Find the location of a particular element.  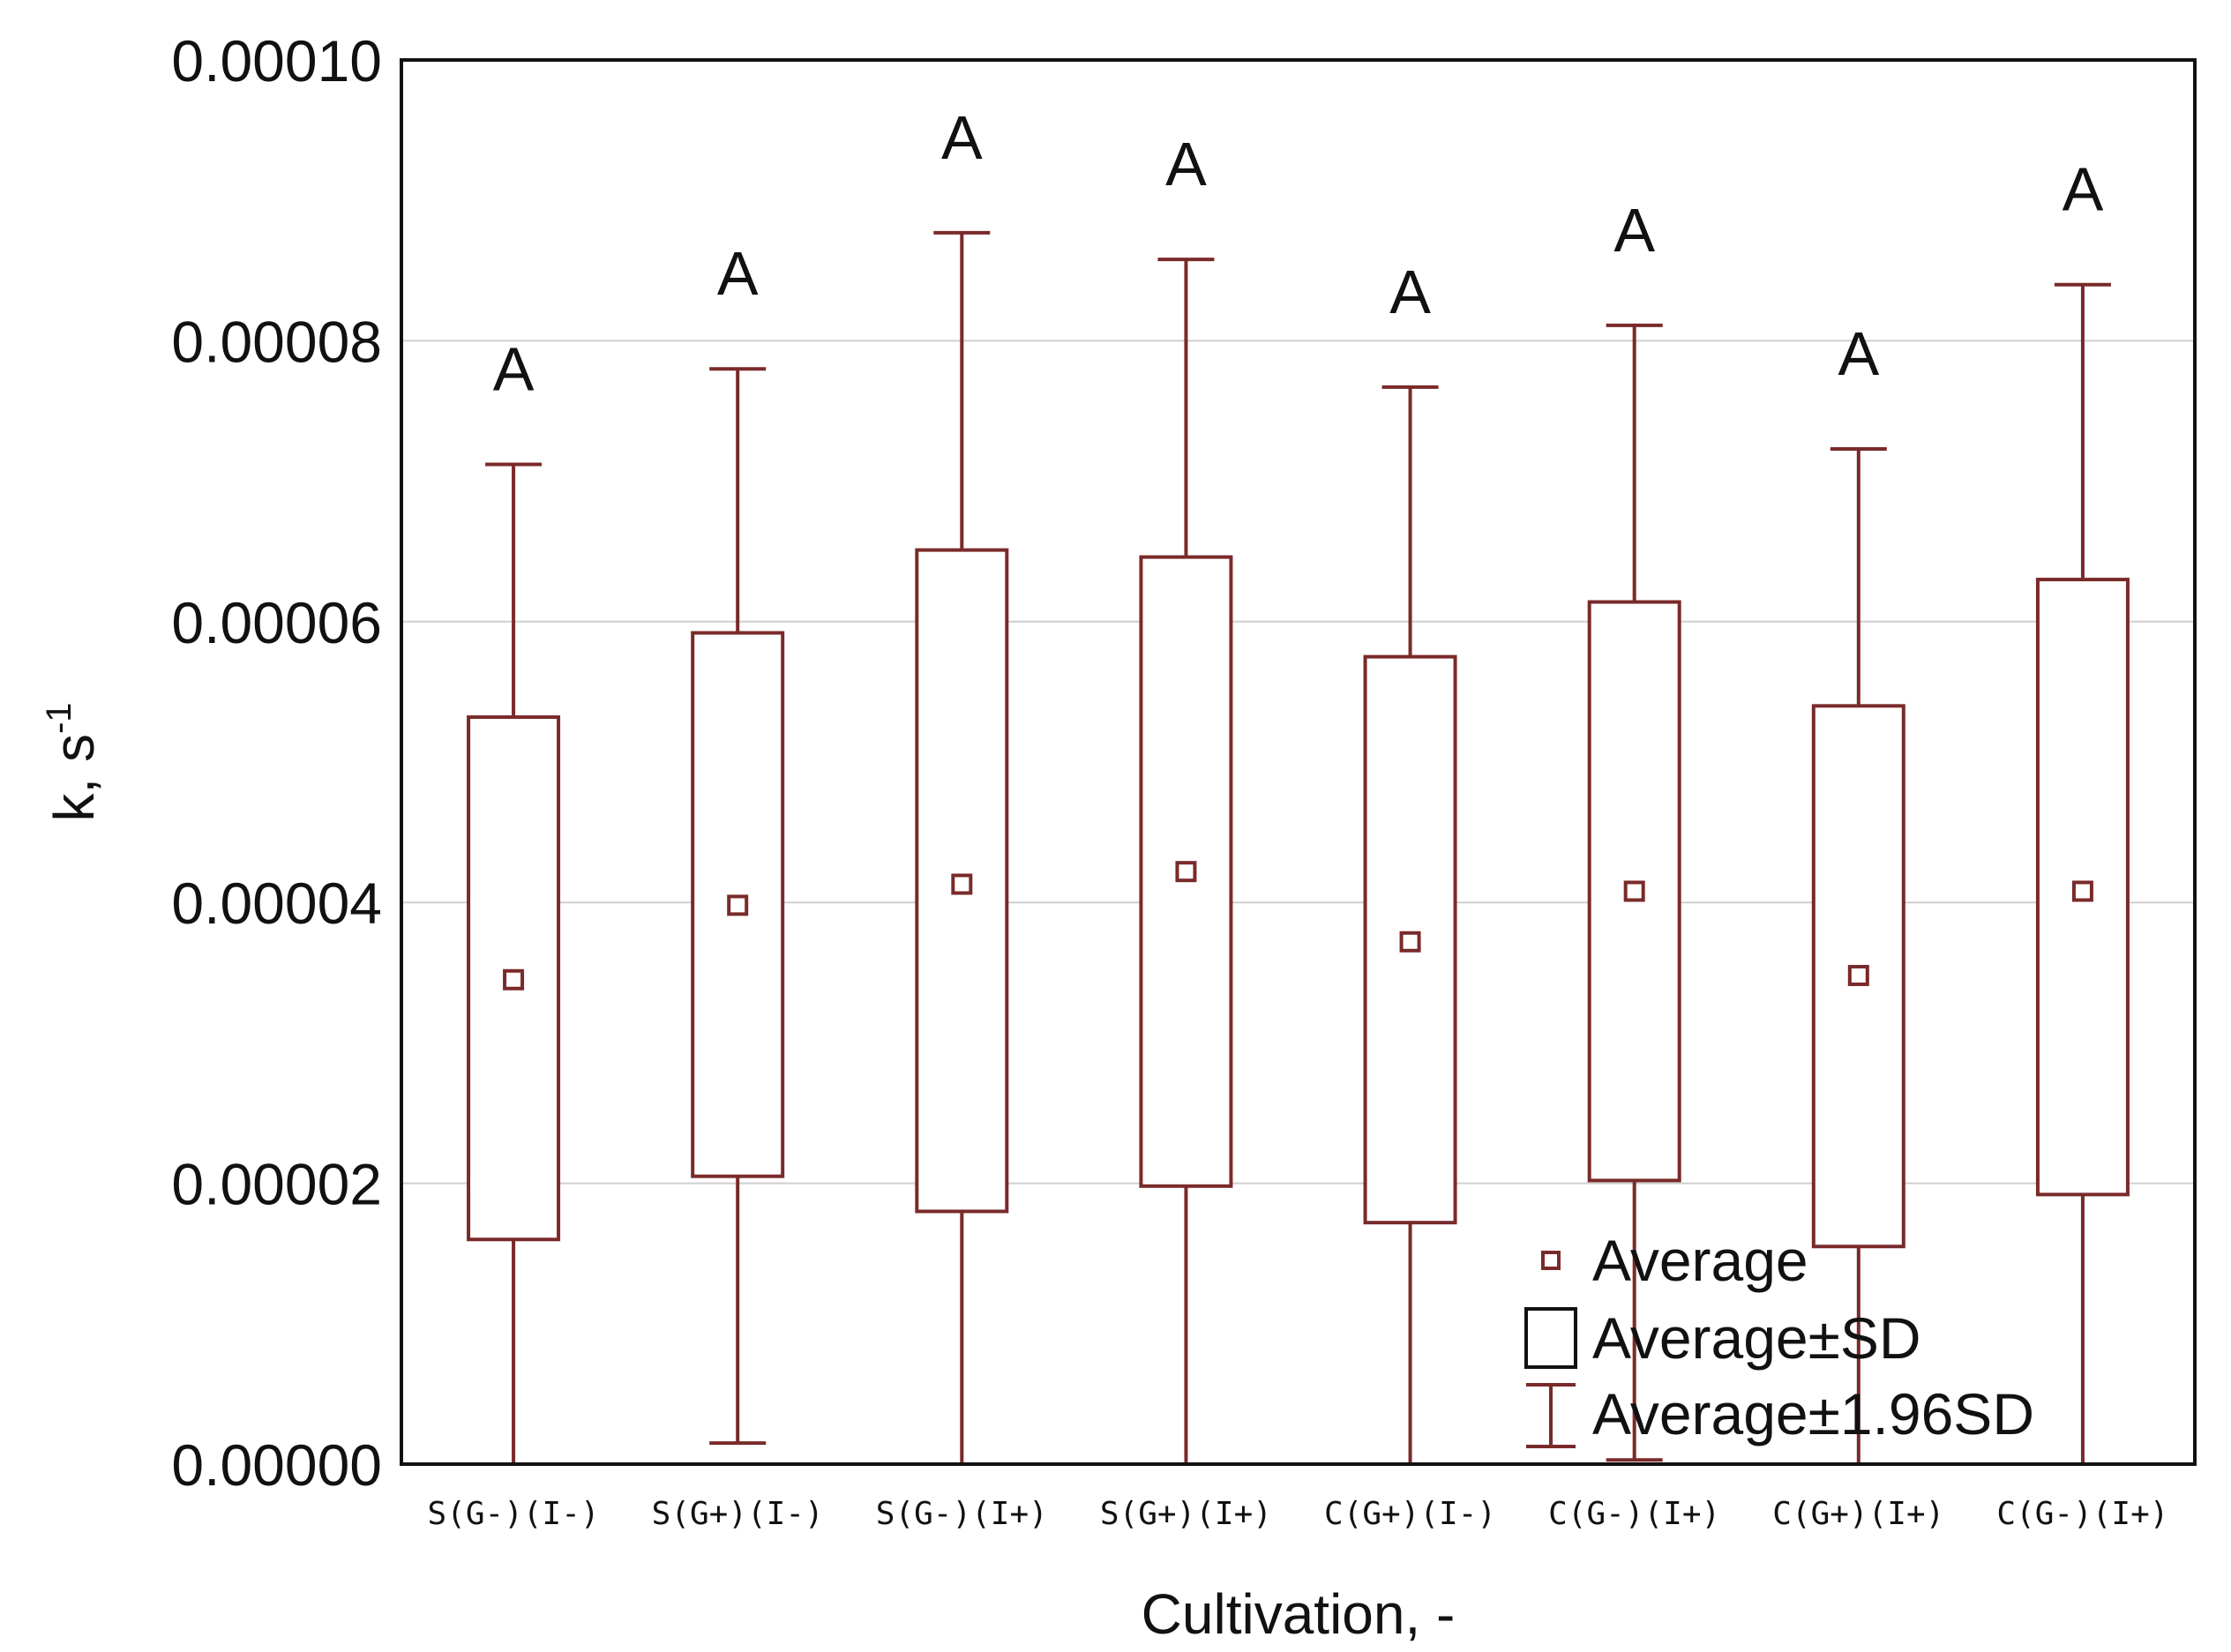

y-tick-label: 0.00004 is located at coordinates (276, 903).